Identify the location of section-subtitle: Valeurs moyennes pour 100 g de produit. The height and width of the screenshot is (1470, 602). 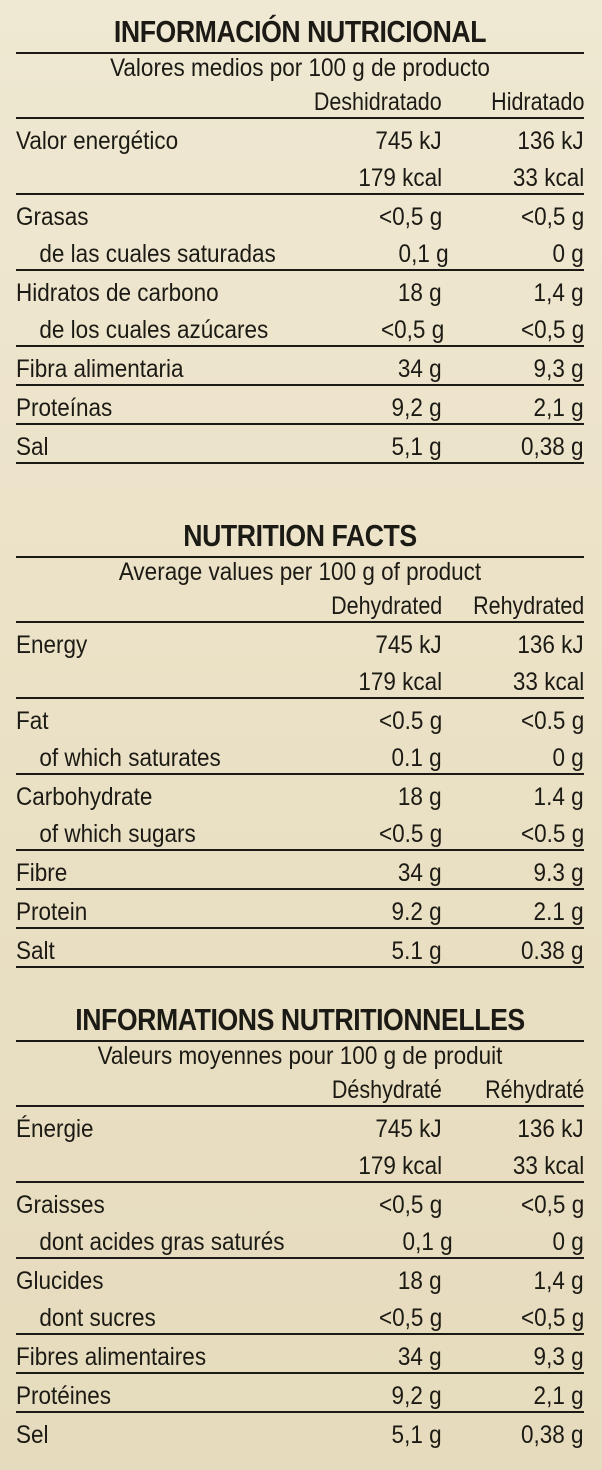
(300, 1056).